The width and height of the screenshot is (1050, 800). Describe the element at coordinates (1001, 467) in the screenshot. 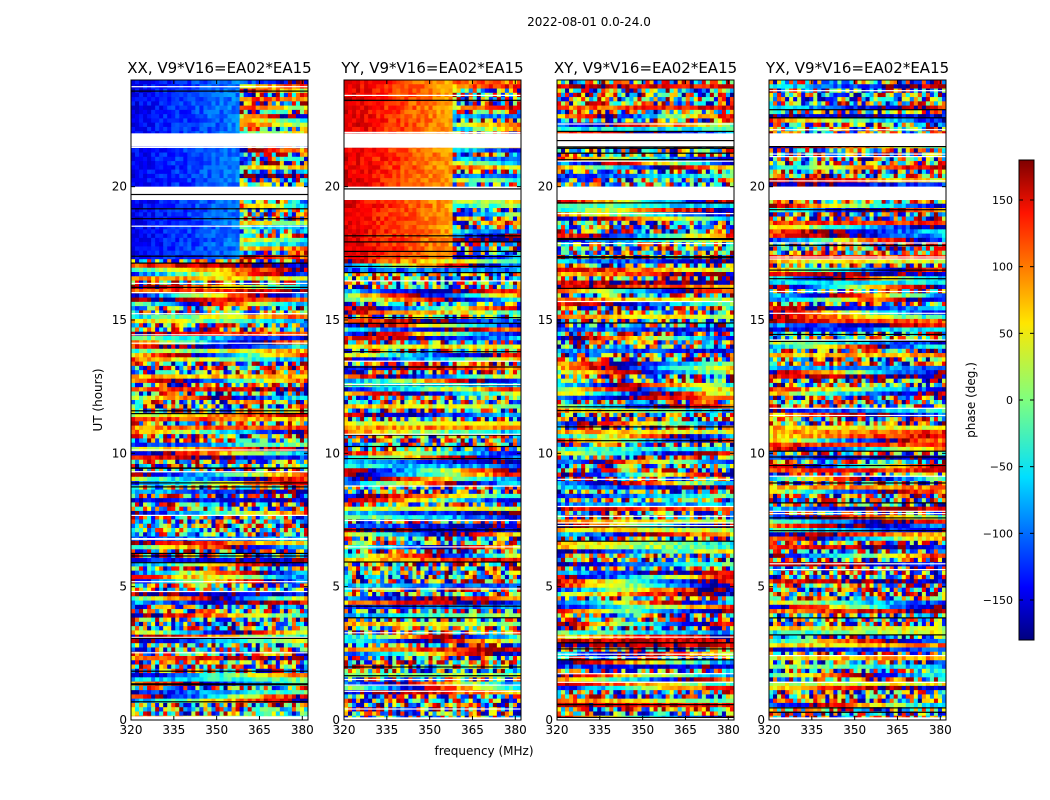

I see `colorbar-tick-label: −50` at that location.